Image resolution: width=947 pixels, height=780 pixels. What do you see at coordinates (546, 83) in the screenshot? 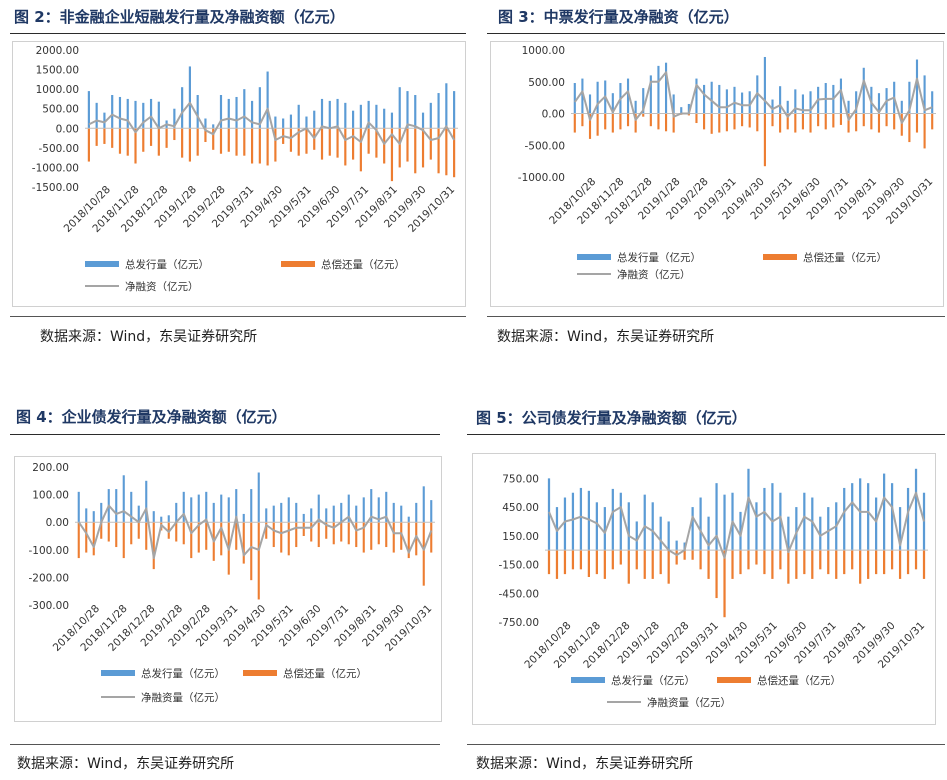
I see `y-tick-label: 500.00` at bounding box center [546, 83].